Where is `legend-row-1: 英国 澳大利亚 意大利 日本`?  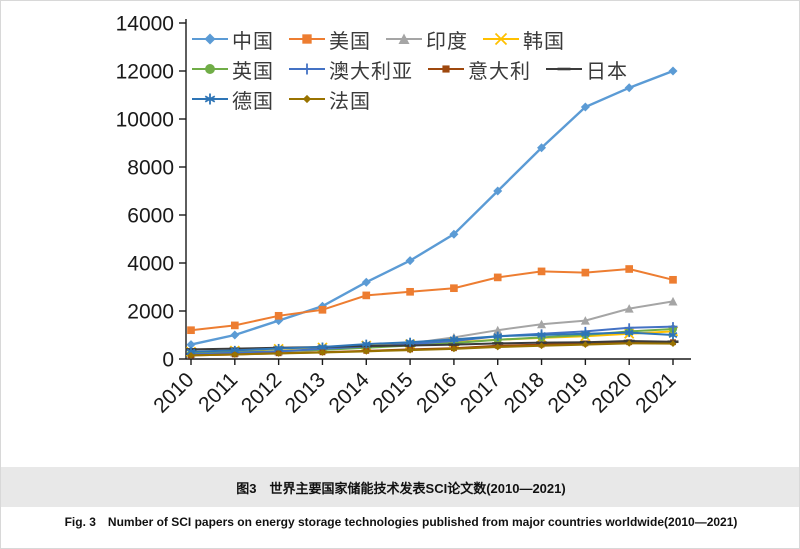 legend-row-1: 英国 澳大利亚 意大利 日本 is located at coordinates (441, 69).